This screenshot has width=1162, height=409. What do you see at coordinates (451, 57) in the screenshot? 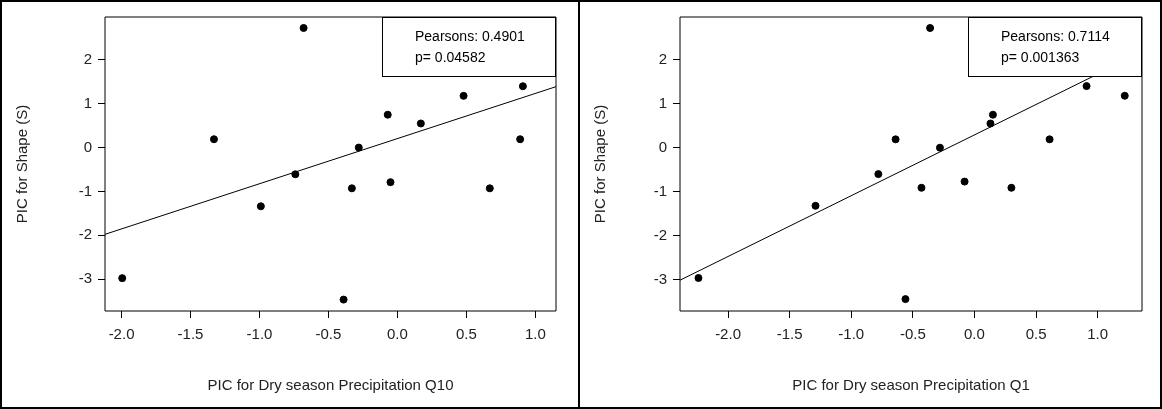
I see `annotation: p= 0.04582` at bounding box center [451, 57].